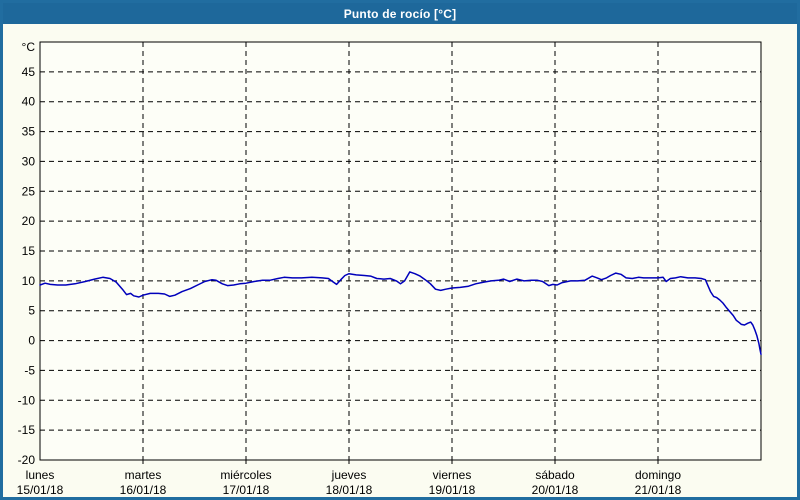 The width and height of the screenshot is (800, 500). Describe the element at coordinates (31, 311) in the screenshot. I see `y-axis-tick-label: 5` at that location.